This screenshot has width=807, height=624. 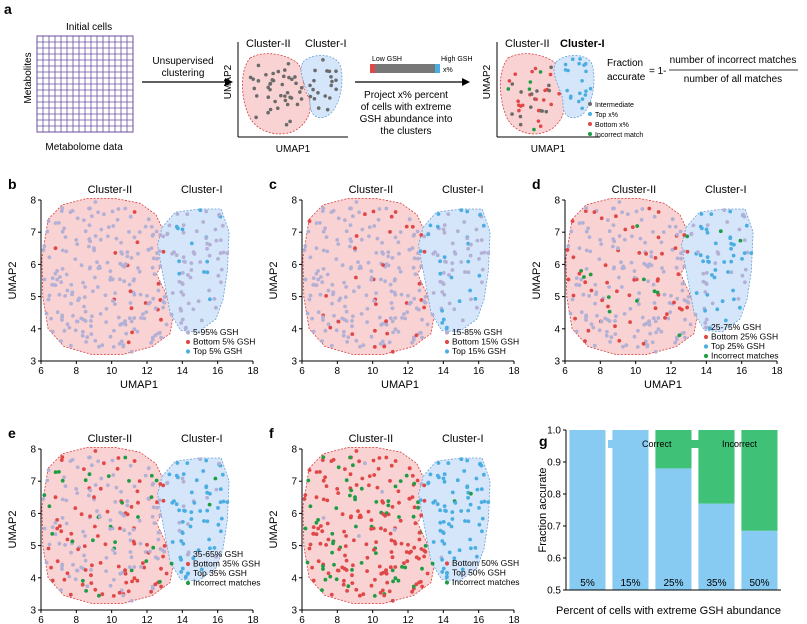 What do you see at coordinates (738, 346) in the screenshot?
I see `legend-label: Top 25% GSH` at bounding box center [738, 346].